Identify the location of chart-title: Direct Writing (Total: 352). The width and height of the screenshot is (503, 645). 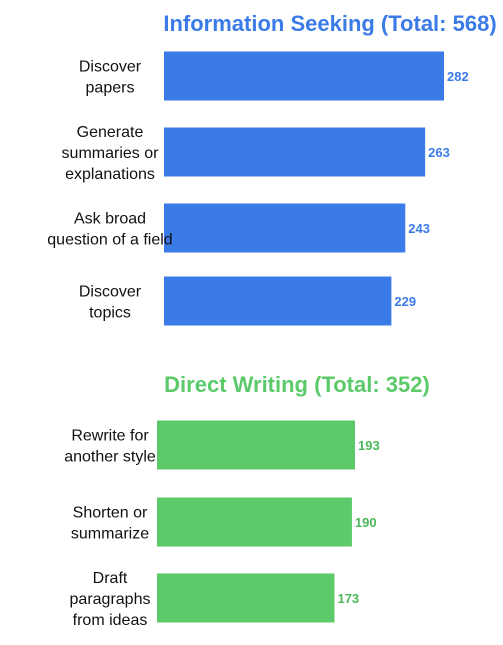
(297, 384).